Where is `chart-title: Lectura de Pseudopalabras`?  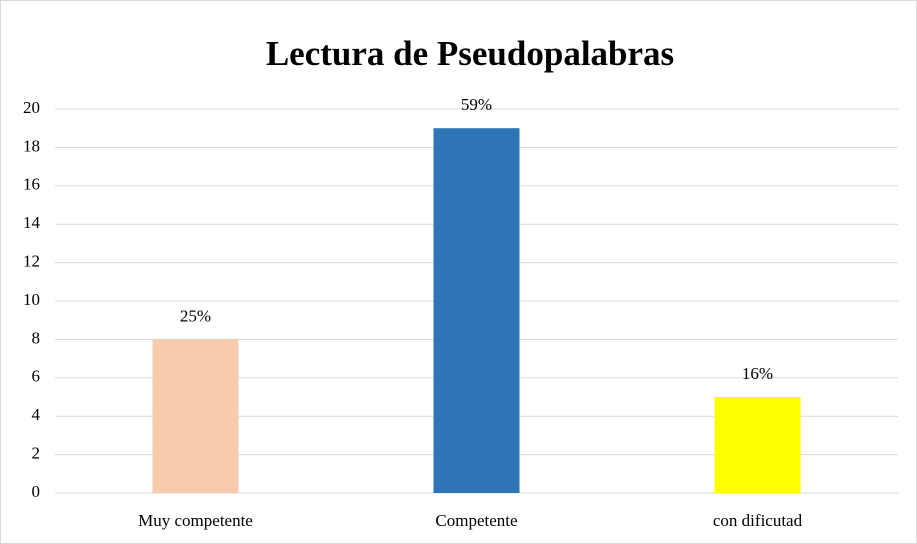 chart-title: Lectura de Pseudopalabras is located at coordinates (470, 53).